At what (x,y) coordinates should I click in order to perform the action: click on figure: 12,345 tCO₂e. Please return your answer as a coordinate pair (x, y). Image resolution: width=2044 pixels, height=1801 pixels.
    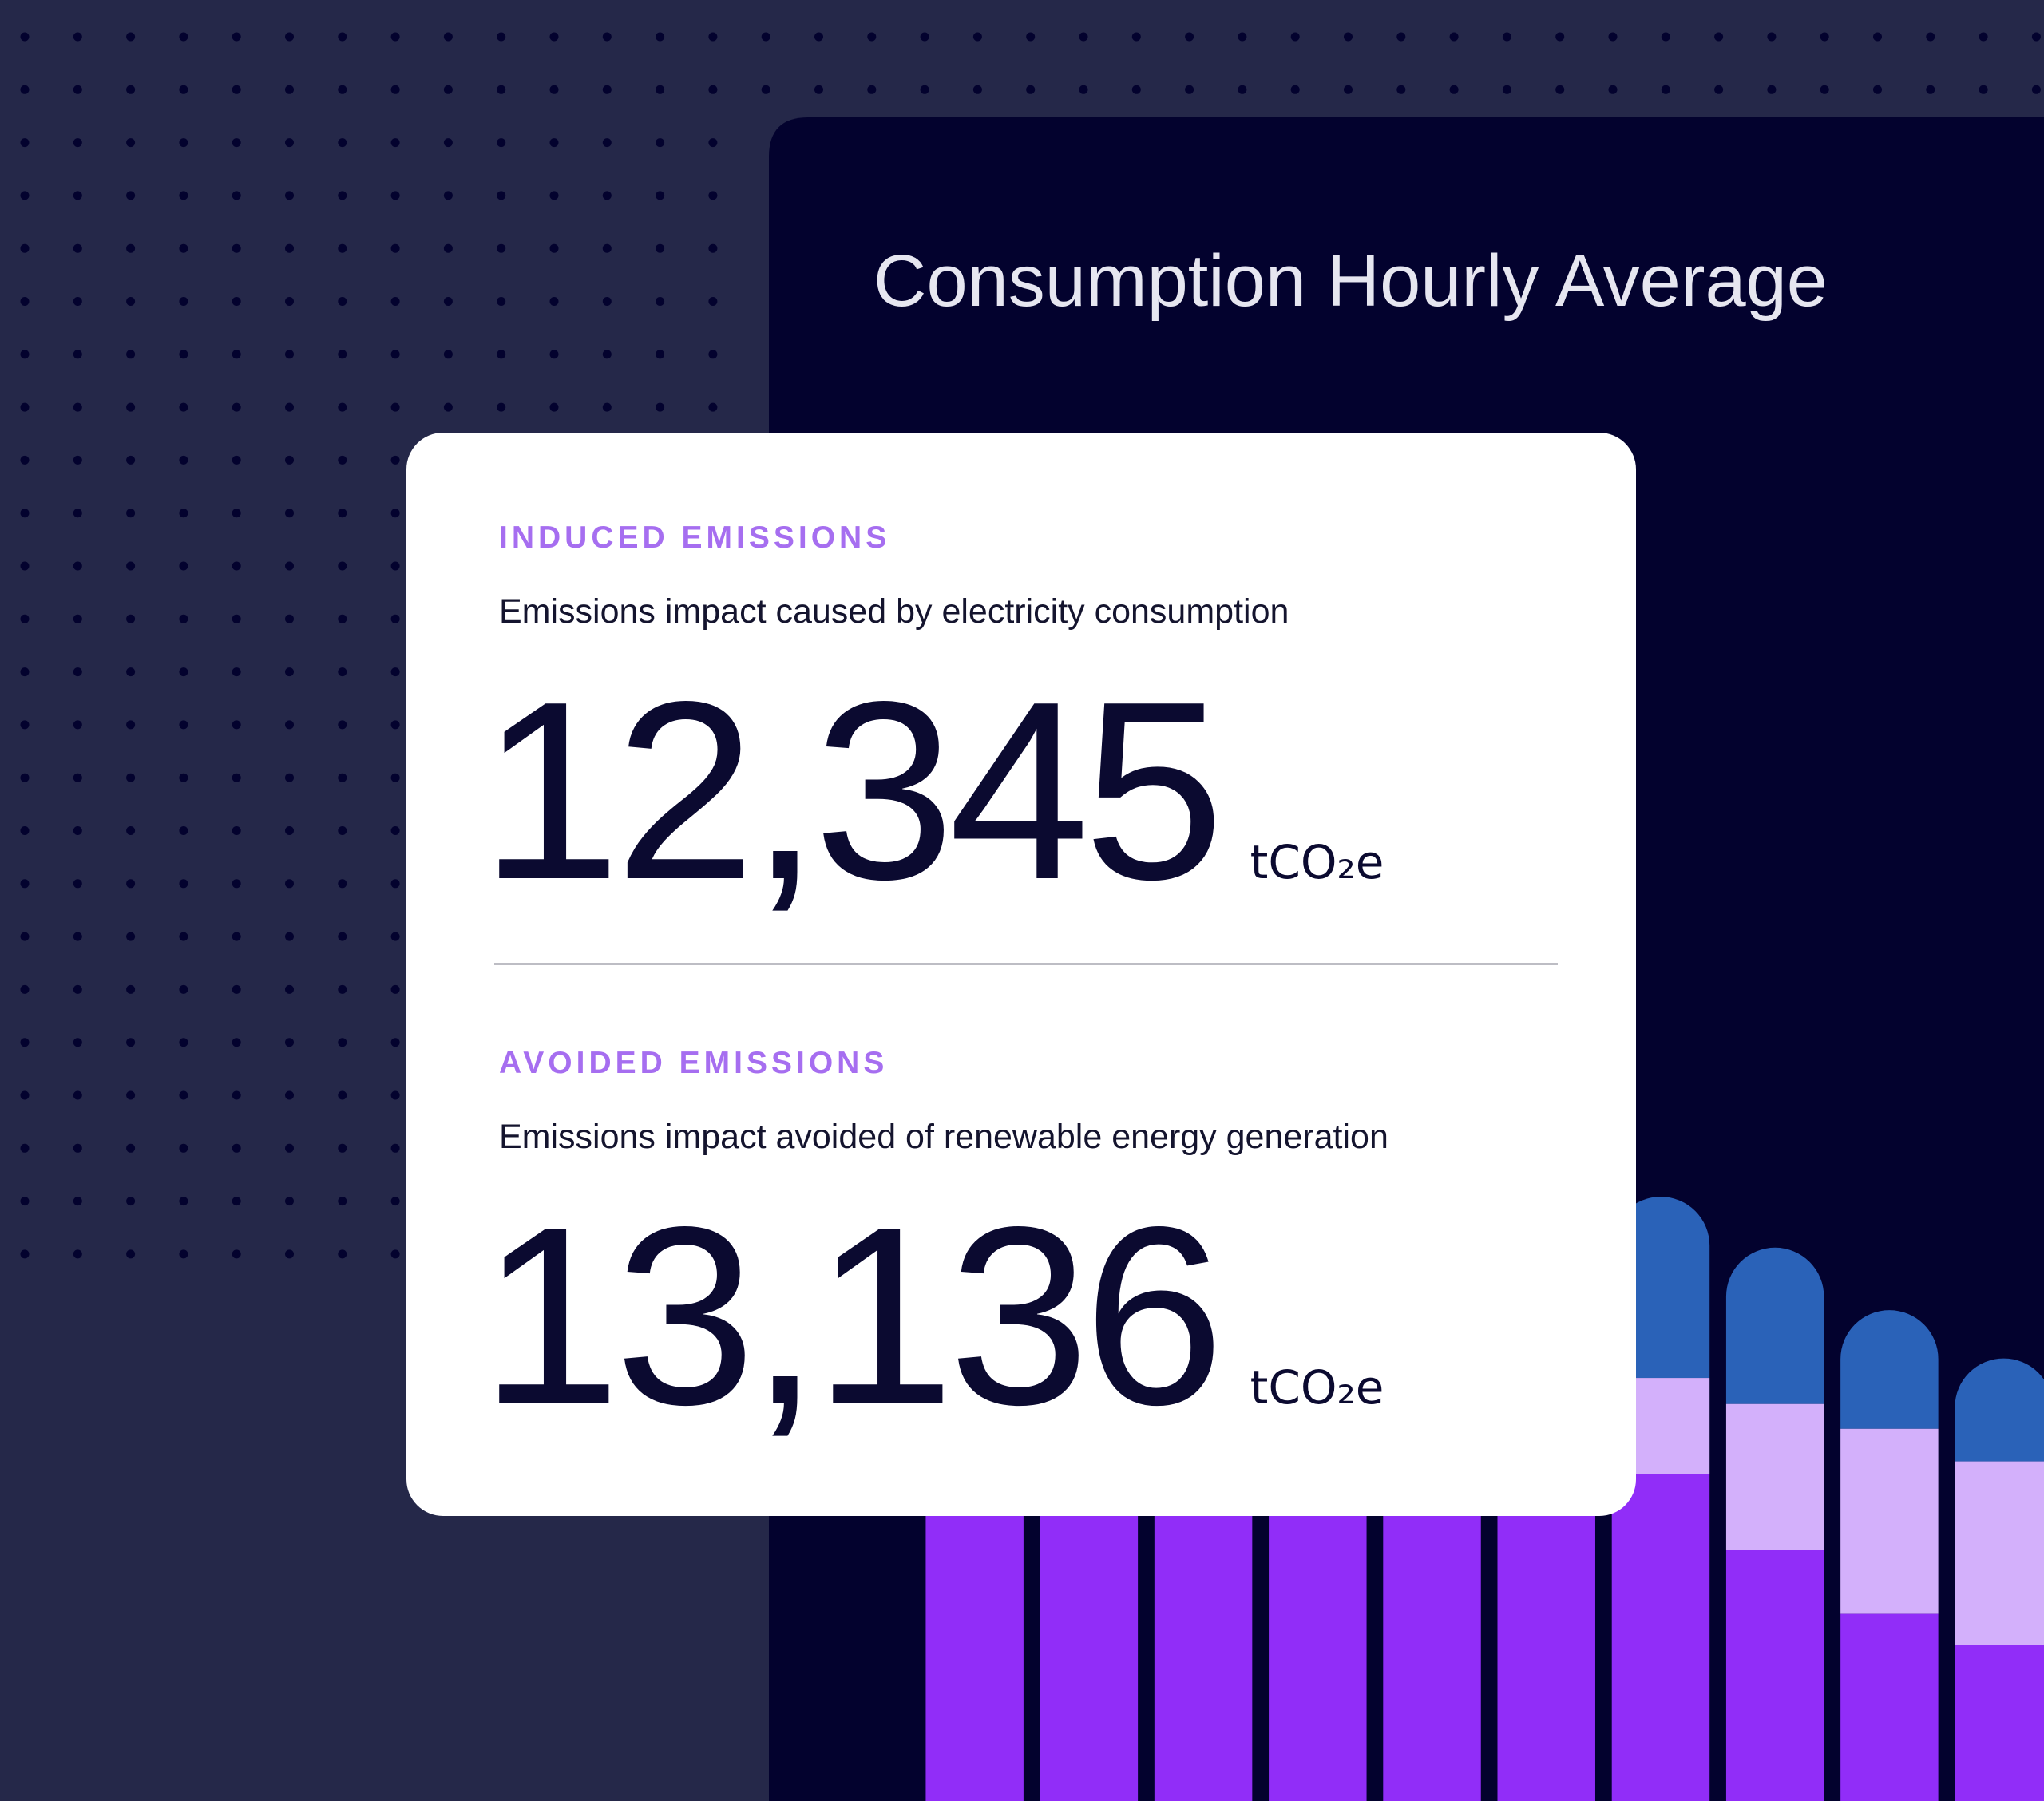
    Looking at the image, I should click on (932, 791).